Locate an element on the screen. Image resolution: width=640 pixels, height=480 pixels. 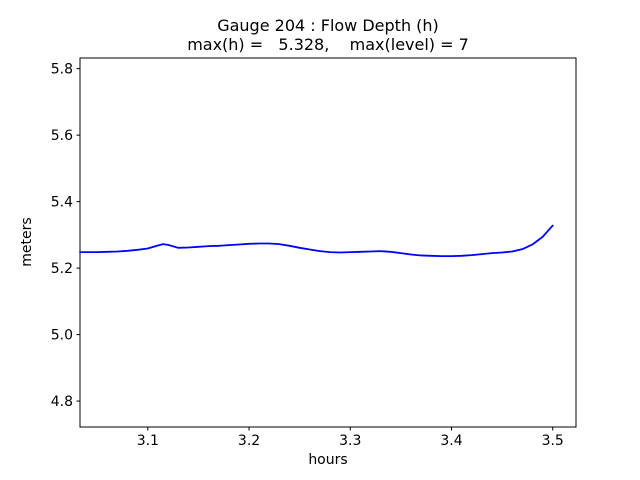
y-tick-label: 5.6 is located at coordinates (62, 136).